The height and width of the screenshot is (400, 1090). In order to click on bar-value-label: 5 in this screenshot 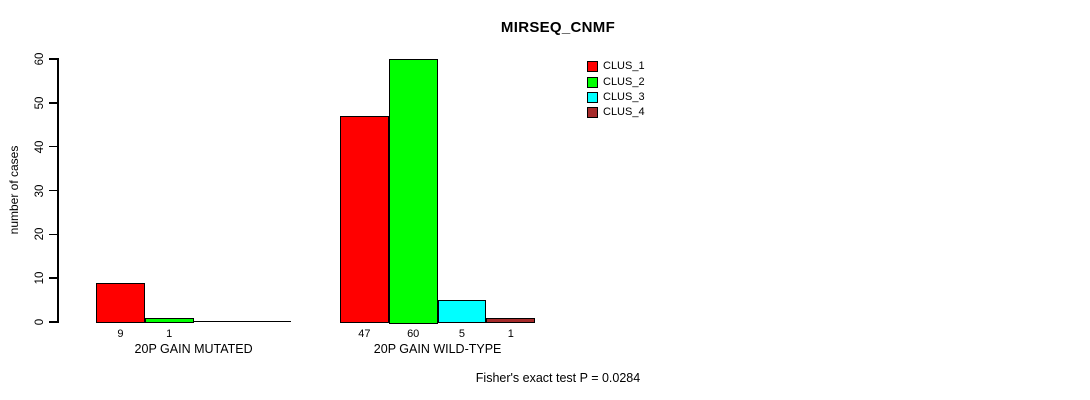, I will do `click(462, 334)`.